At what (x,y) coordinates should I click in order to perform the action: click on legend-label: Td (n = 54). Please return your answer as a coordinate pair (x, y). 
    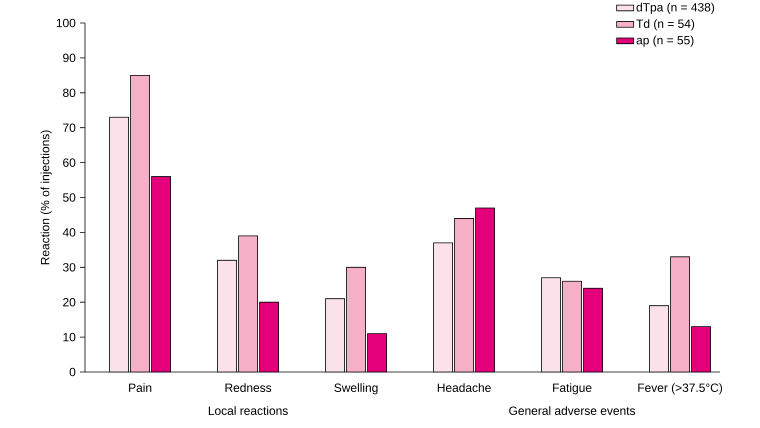
    Looking at the image, I should click on (665, 24).